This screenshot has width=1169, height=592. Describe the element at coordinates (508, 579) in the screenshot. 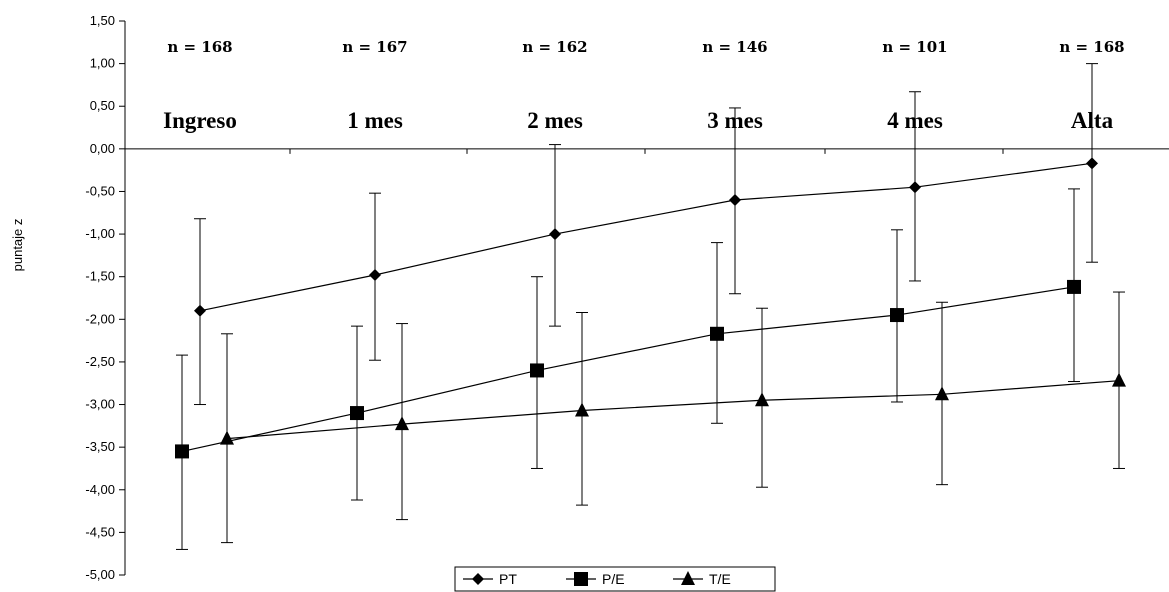

I see `legend-label: PT` at that location.